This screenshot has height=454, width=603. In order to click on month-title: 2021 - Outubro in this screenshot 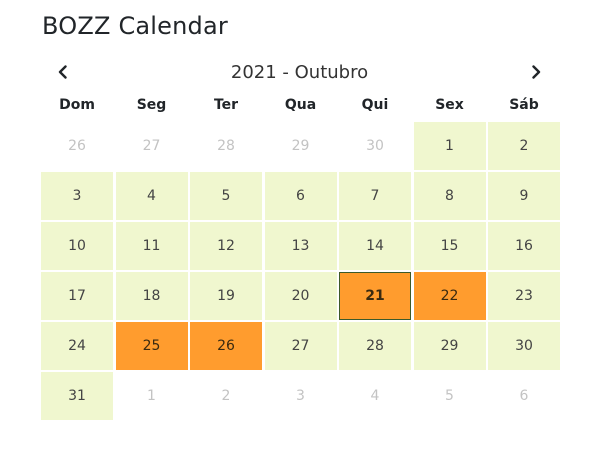, I will do `click(299, 72)`.